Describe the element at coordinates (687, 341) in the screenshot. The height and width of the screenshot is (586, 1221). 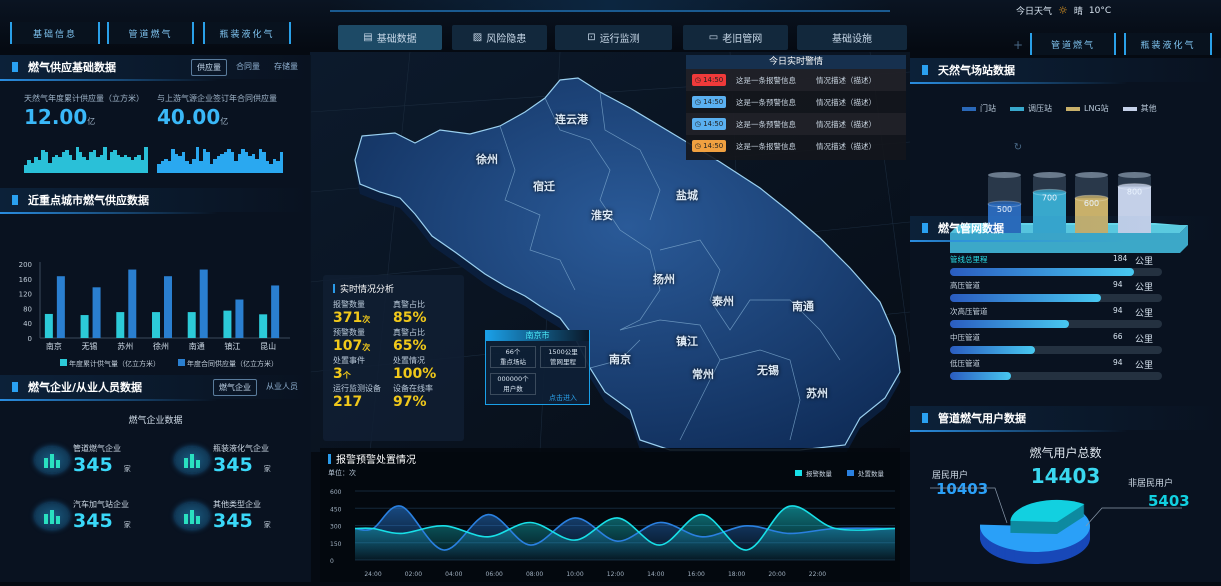
I see `city-label-zhenjiang: 镇江` at that location.